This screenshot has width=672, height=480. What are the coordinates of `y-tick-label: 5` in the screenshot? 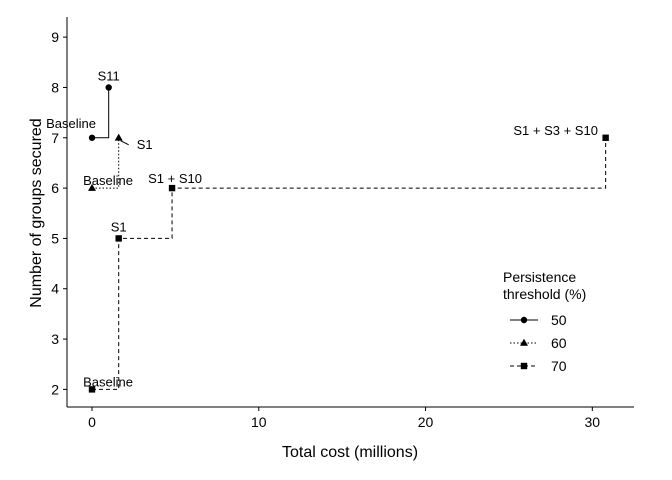 It's located at (55, 238).